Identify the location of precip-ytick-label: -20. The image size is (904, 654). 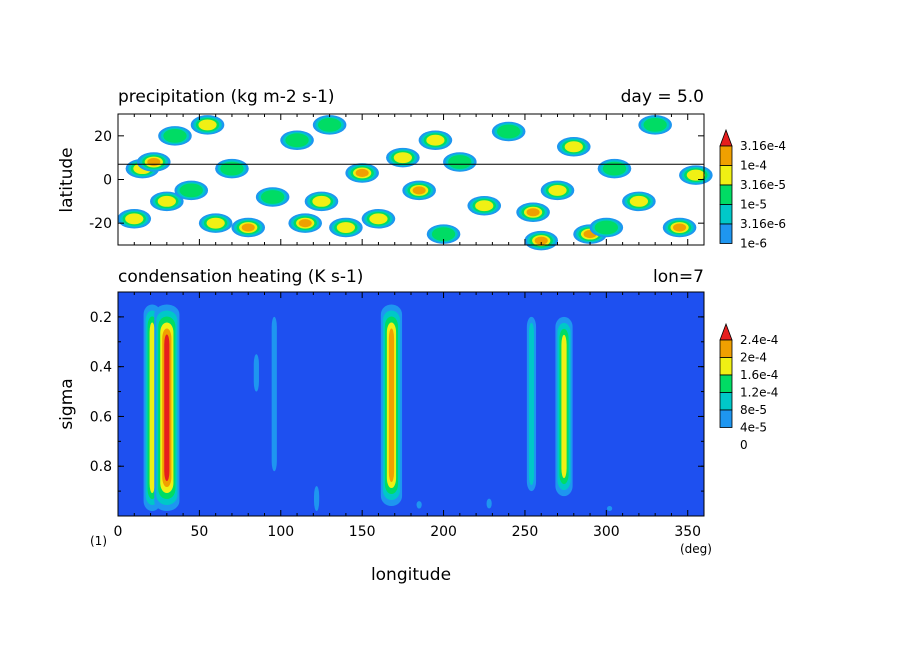
(100, 224).